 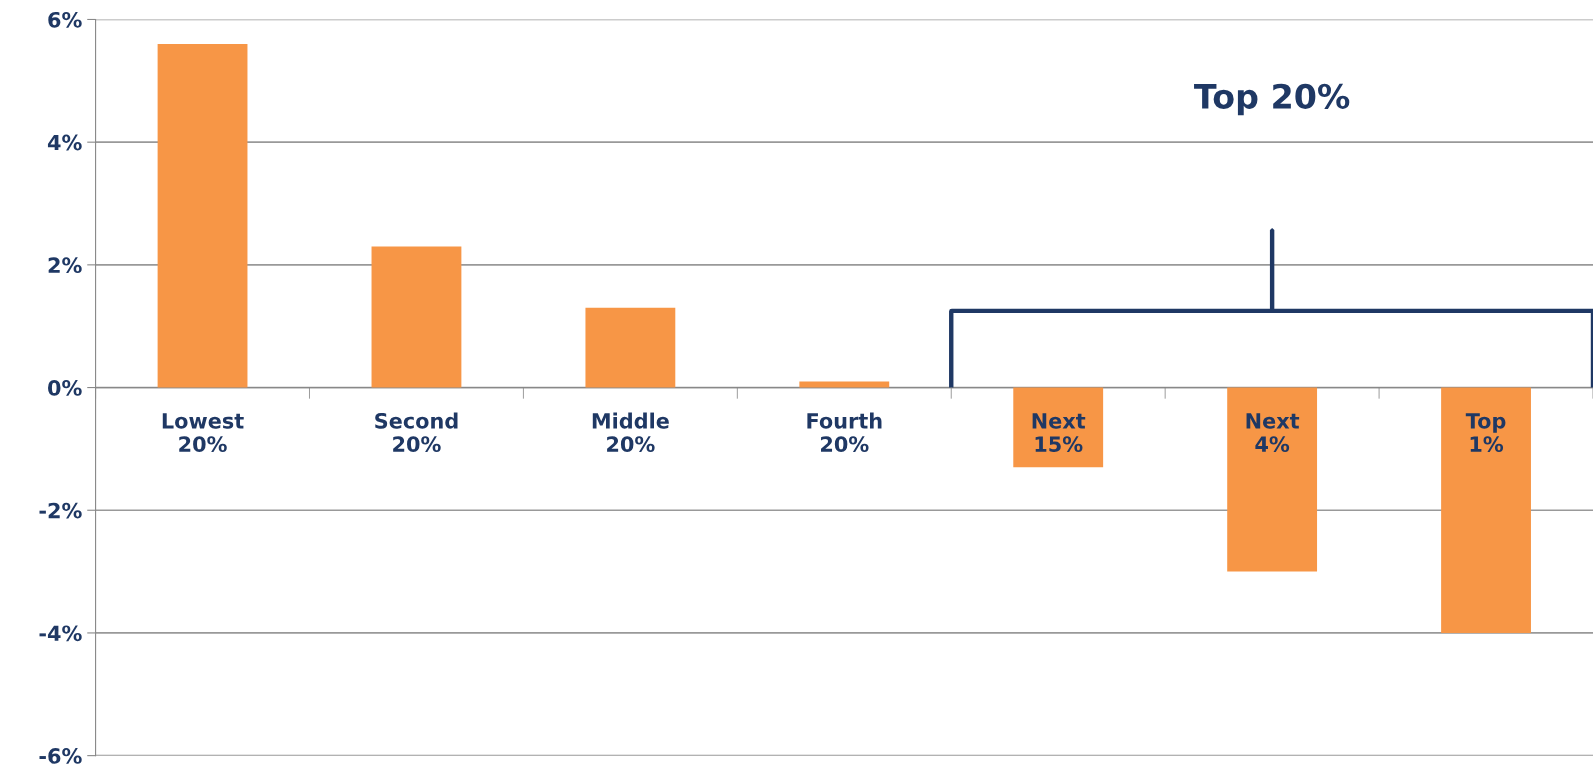 What do you see at coordinates (60, 633) in the screenshot?
I see `y-tick-label: -4%` at bounding box center [60, 633].